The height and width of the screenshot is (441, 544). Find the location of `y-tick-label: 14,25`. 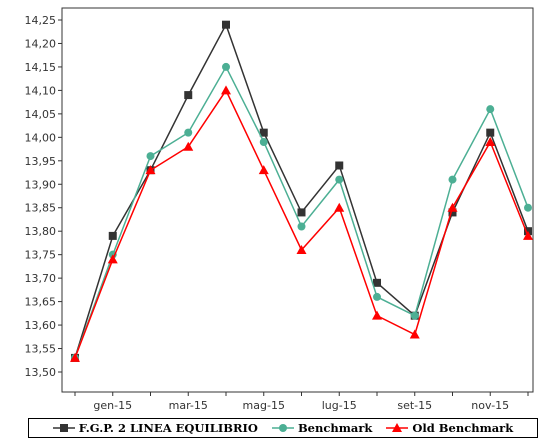

y-tick-label: 14,25 is located at coordinates (41, 20).